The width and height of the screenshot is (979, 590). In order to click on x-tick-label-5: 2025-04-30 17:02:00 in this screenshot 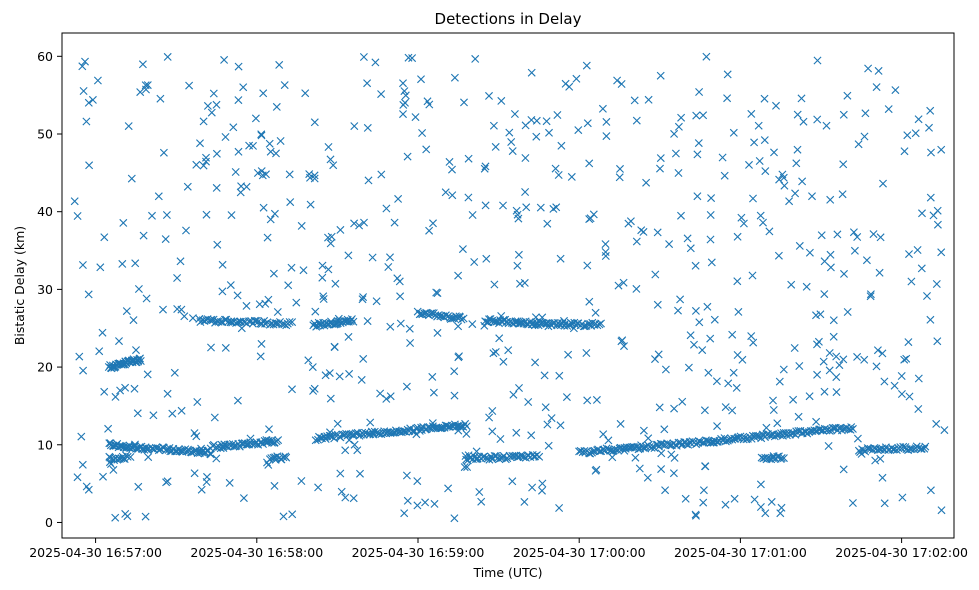, I will do `click(901, 552)`.